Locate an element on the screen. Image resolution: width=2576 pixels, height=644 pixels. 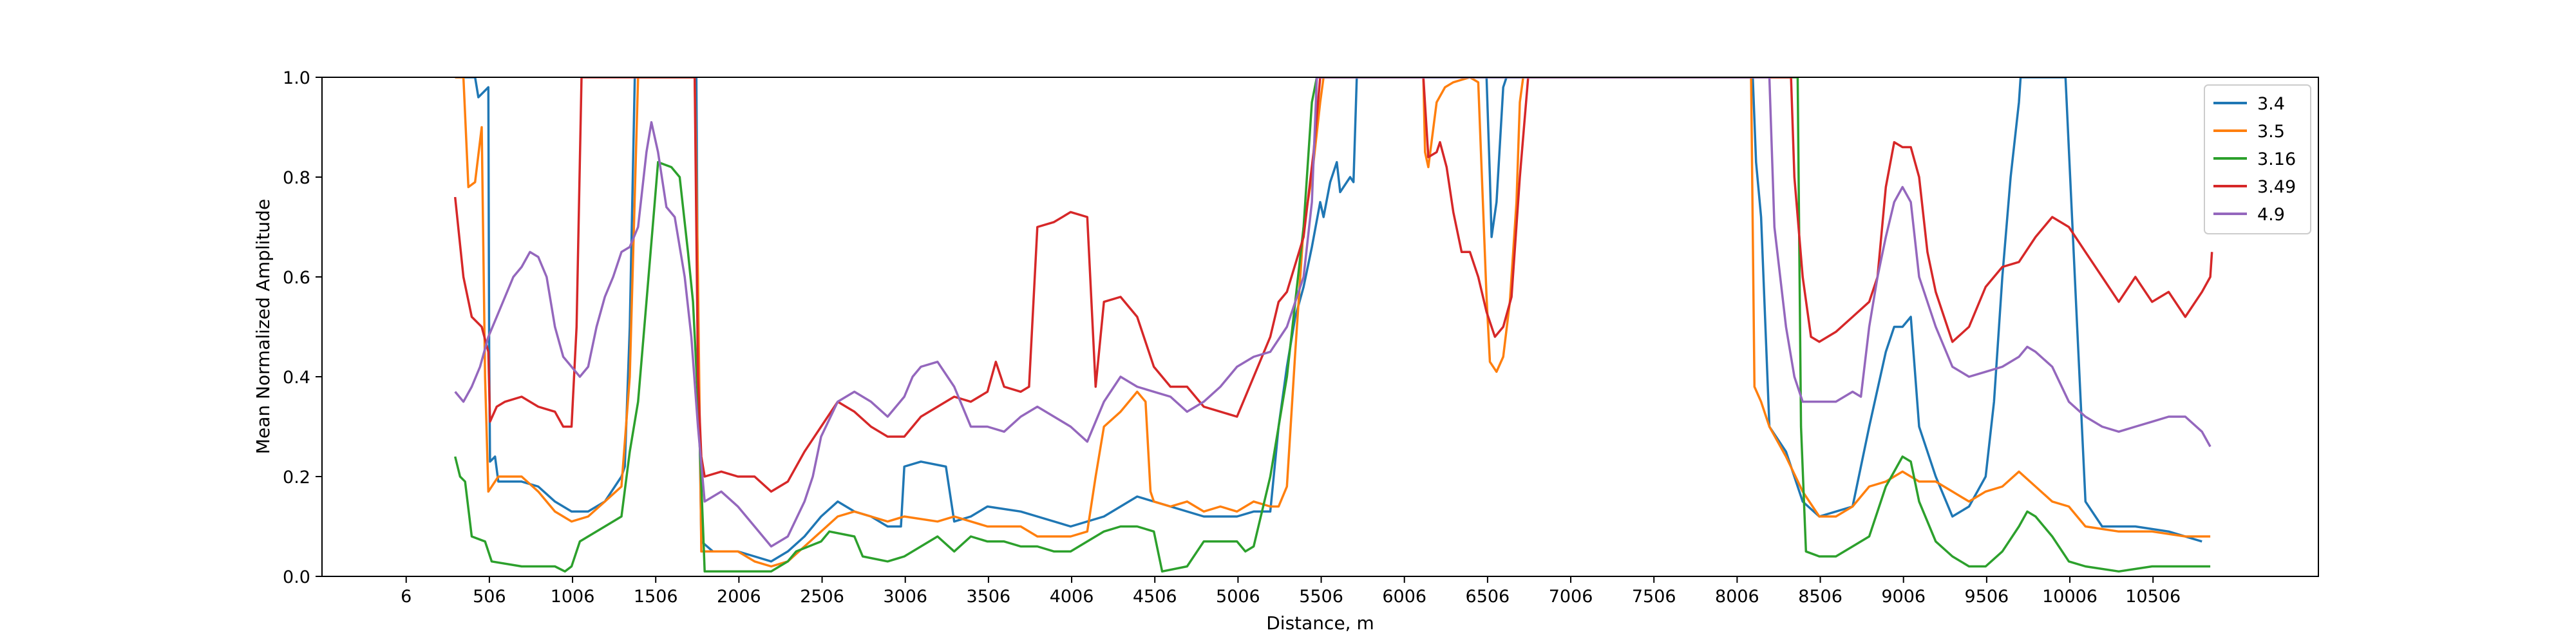
legend-box is located at coordinates (2258, 159).